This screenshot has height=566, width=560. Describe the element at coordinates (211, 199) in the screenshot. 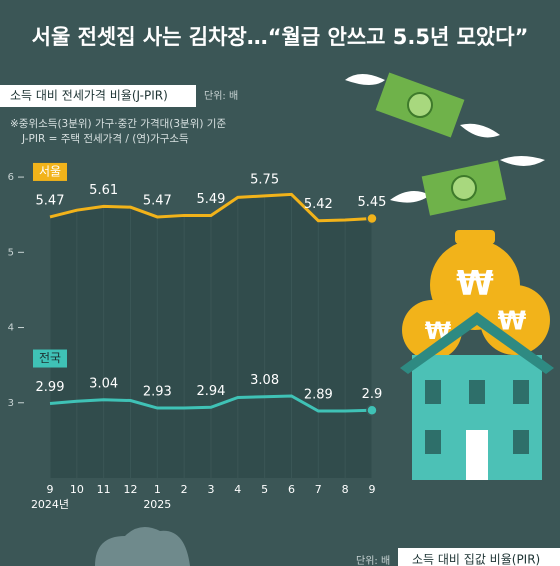

I see `data-label: 5.49` at that location.